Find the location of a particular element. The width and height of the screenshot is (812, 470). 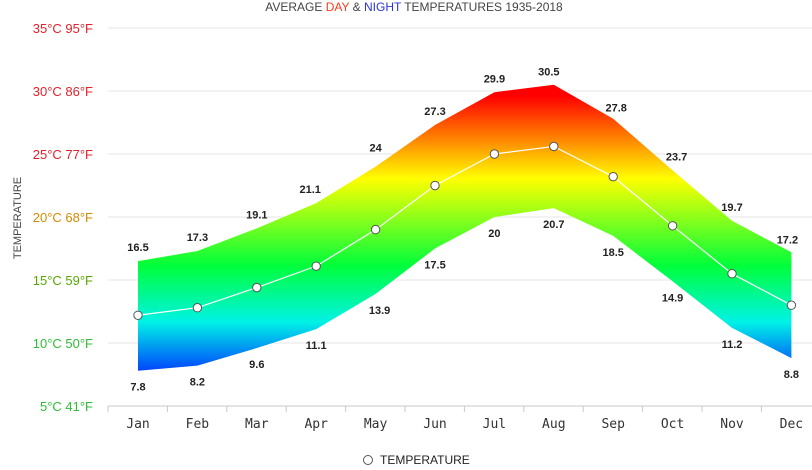

night-temperature-label: 17.5 is located at coordinates (434, 266).